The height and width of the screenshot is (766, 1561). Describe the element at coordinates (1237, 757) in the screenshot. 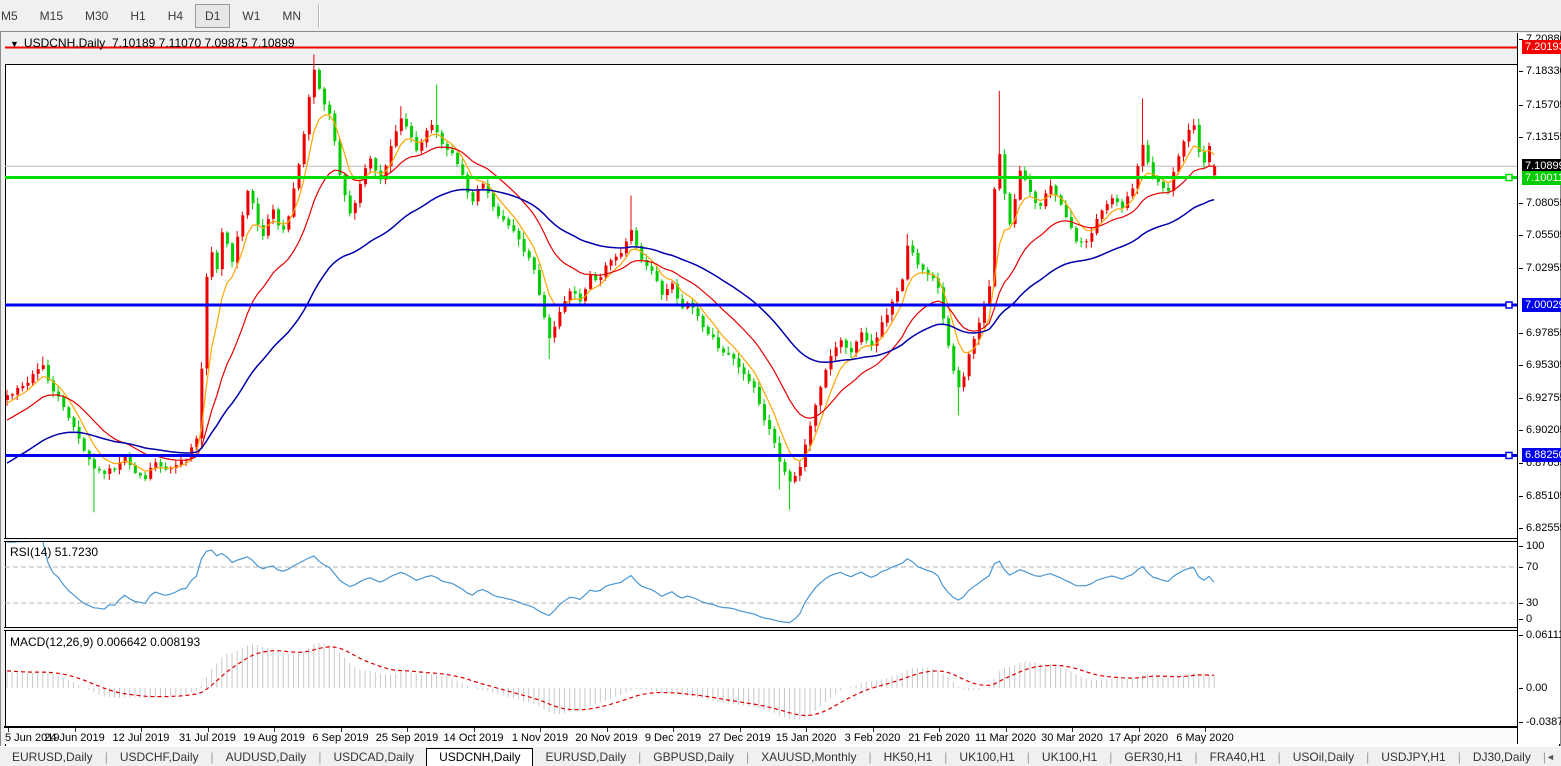

I see `chart-tab-fra40-h1: FRA40,H1` at that location.